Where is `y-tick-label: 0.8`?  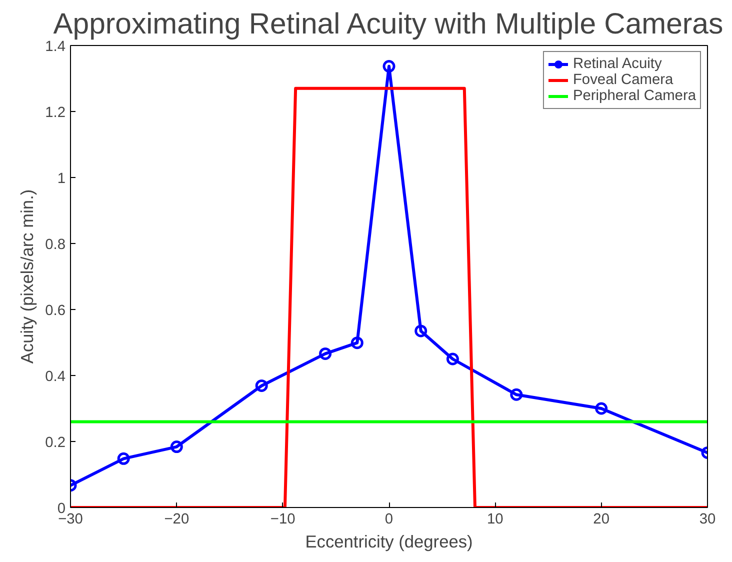
y-tick-label: 0.8 is located at coordinates (55, 245).